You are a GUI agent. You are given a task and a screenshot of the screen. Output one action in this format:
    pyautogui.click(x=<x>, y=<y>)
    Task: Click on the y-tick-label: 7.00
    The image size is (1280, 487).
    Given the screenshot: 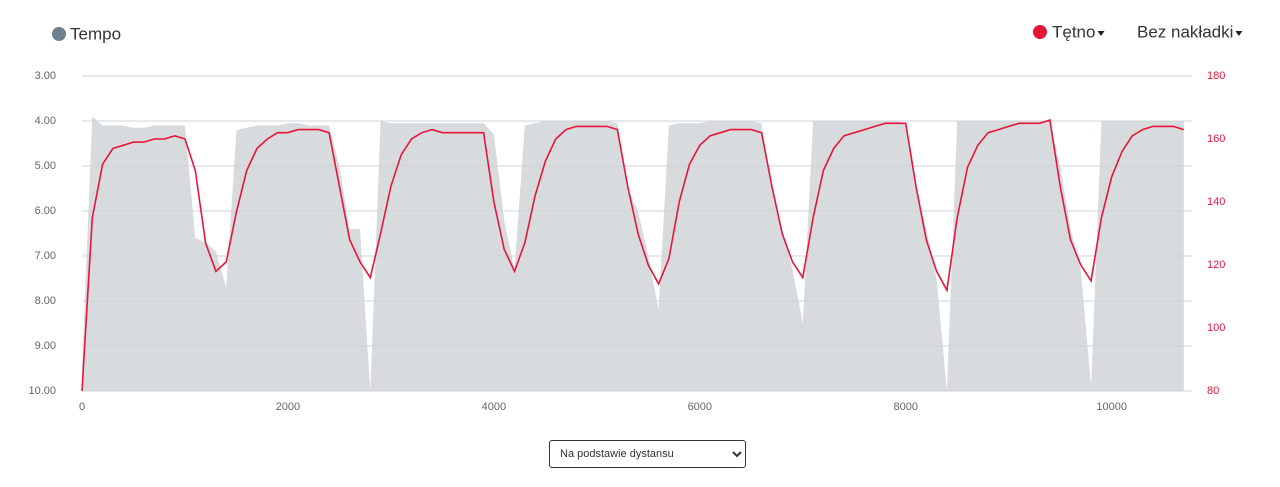 What is the action you would take?
    pyautogui.click(x=45, y=256)
    